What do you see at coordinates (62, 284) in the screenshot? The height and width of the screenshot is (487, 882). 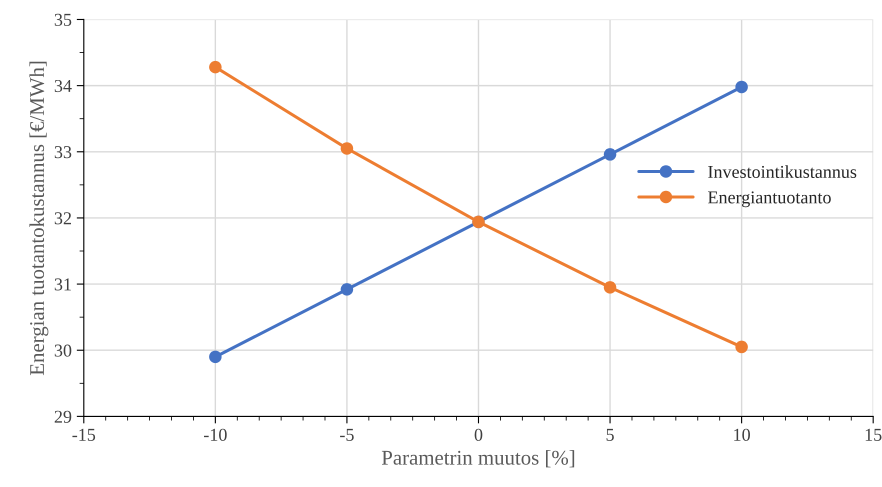 I see `y-tick-label: 31` at bounding box center [62, 284].